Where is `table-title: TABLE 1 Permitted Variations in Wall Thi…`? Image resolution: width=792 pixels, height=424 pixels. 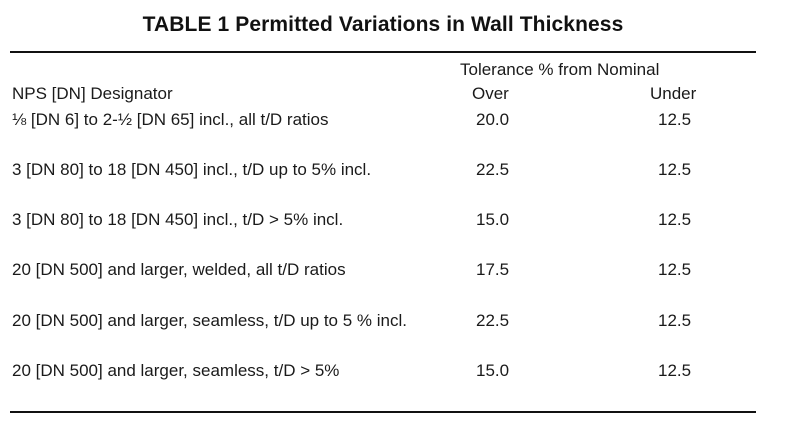
table-title: TABLE 1 Permitted Variations in Wall Thi… is located at coordinates (383, 24).